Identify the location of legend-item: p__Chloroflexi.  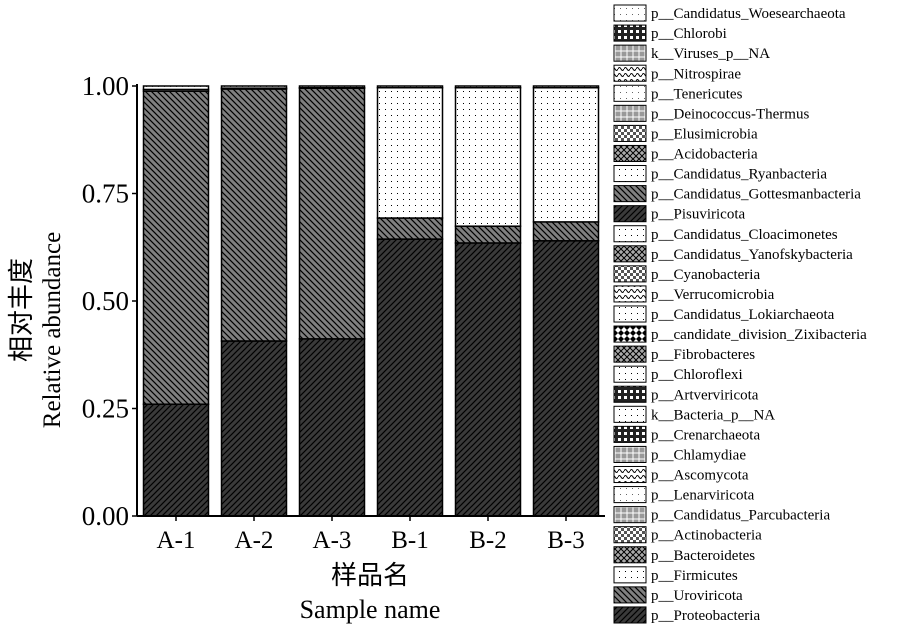
(678, 374).